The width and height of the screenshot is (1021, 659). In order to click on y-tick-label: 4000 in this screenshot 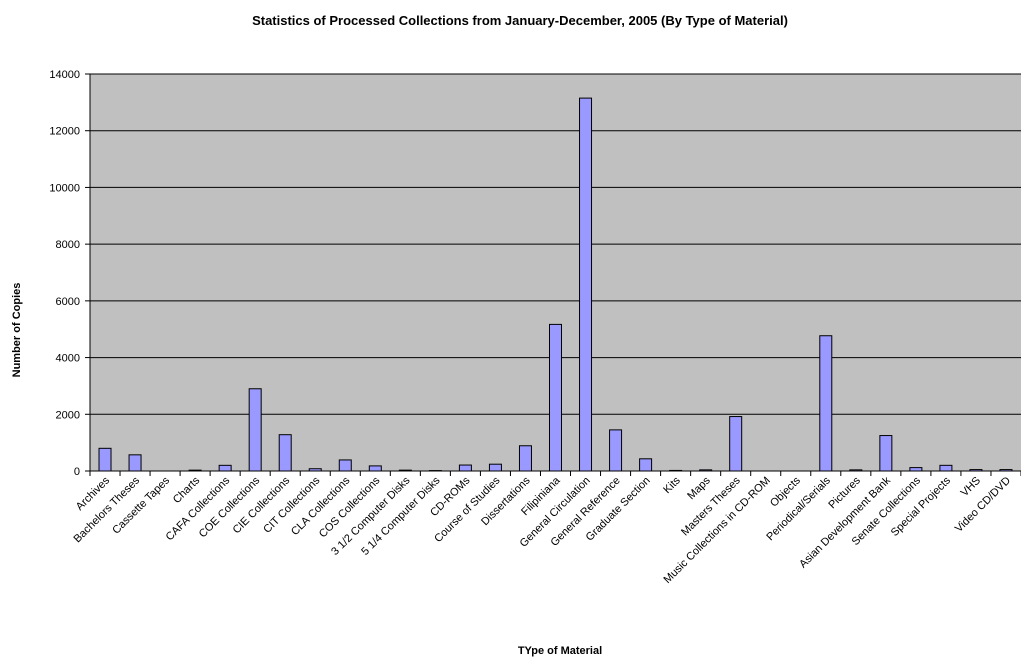, I will do `click(68, 359)`.